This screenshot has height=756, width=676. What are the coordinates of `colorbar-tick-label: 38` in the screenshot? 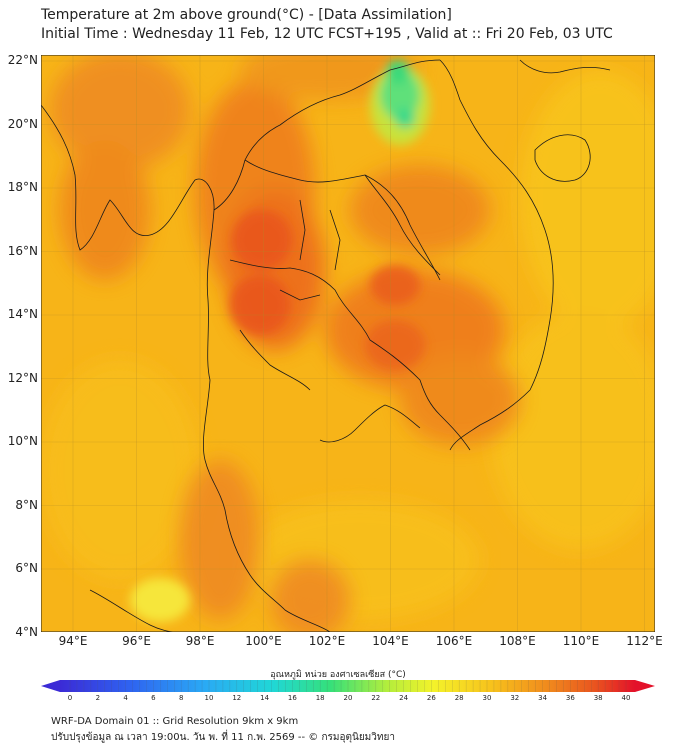 It's located at (598, 698).